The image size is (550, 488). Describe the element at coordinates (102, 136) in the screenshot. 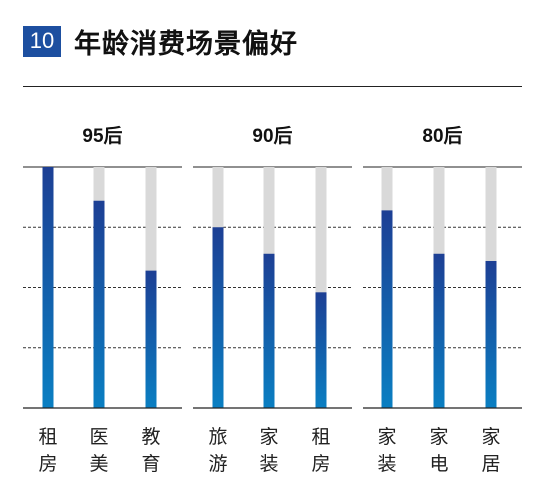

I see `group-title: 95后` at that location.